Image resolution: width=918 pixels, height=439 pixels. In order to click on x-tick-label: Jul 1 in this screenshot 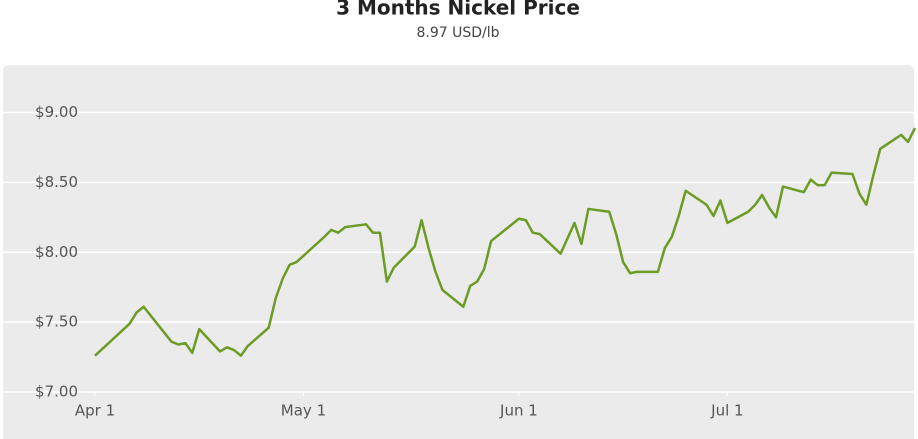, I will do `click(726, 411)`.